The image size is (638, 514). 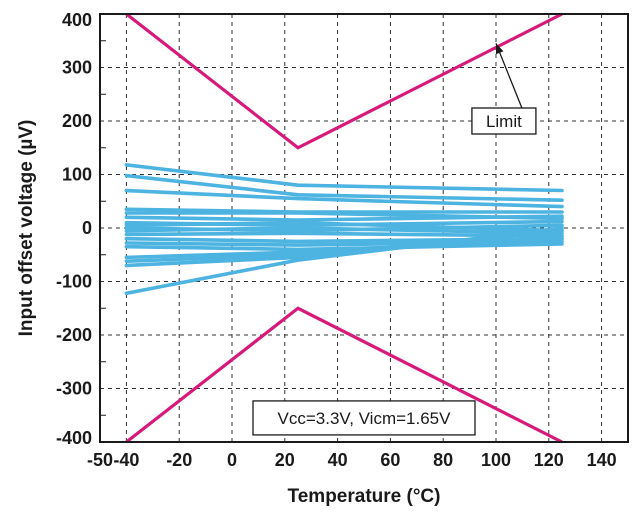 What do you see at coordinates (352, 460) in the screenshot?
I see `x-tick-labels: -50 -40 -20 0 20 40 60 80 100 120 140` at bounding box center [352, 460].